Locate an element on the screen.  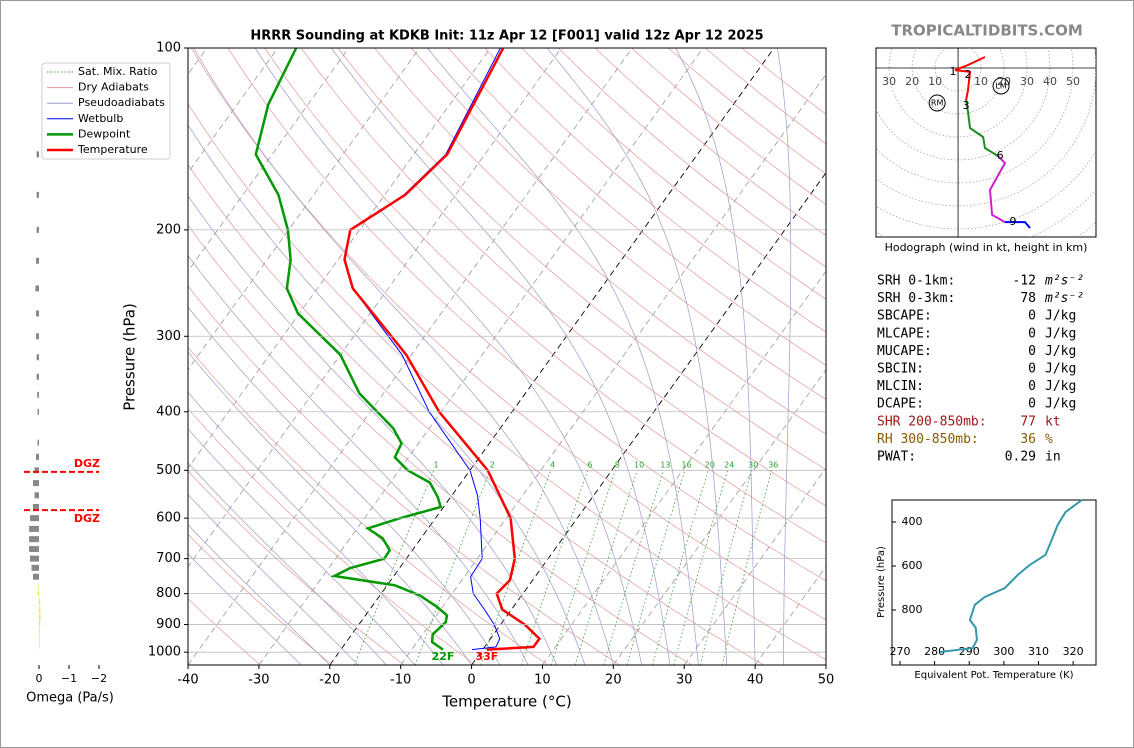
thetae-x-tick-label: 320 is located at coordinates (1073, 651).